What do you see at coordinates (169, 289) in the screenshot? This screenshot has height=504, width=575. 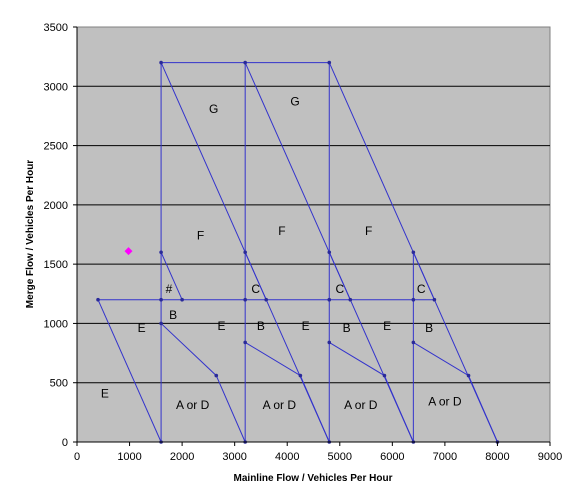 I see `region-label: #` at bounding box center [169, 289].